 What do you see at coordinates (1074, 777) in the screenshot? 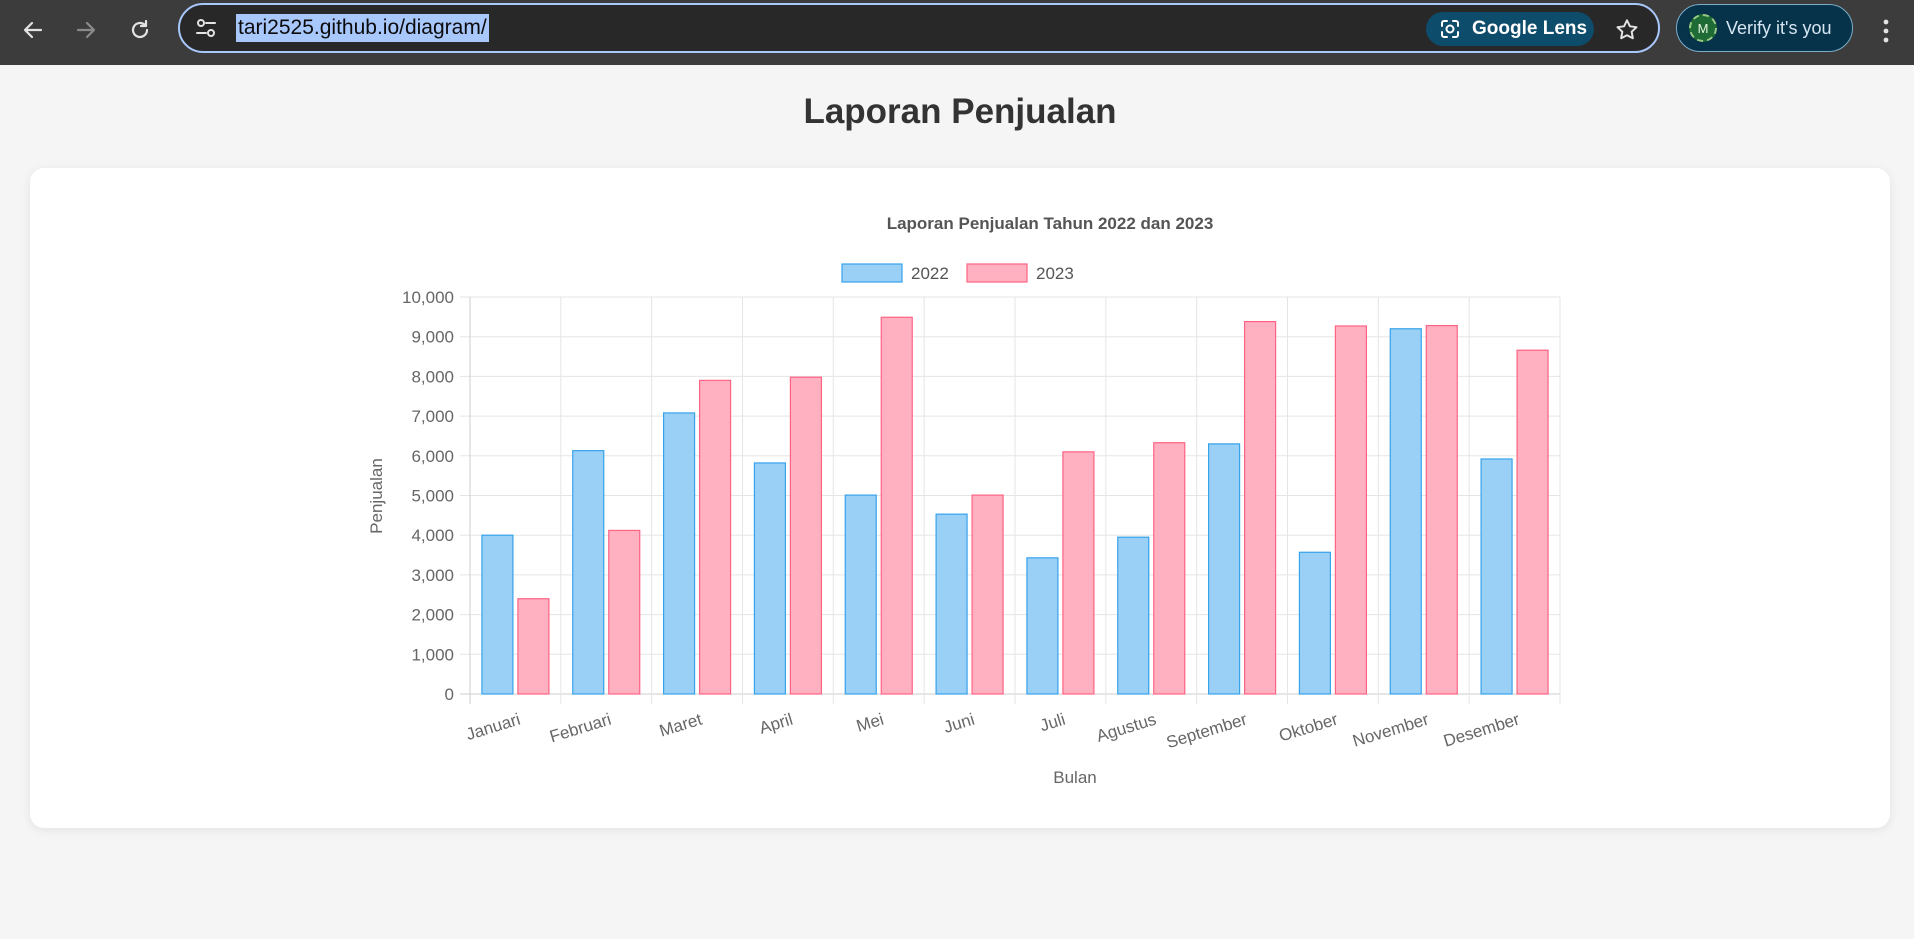
I see `x-axis-title: Bulan` at bounding box center [1074, 777].